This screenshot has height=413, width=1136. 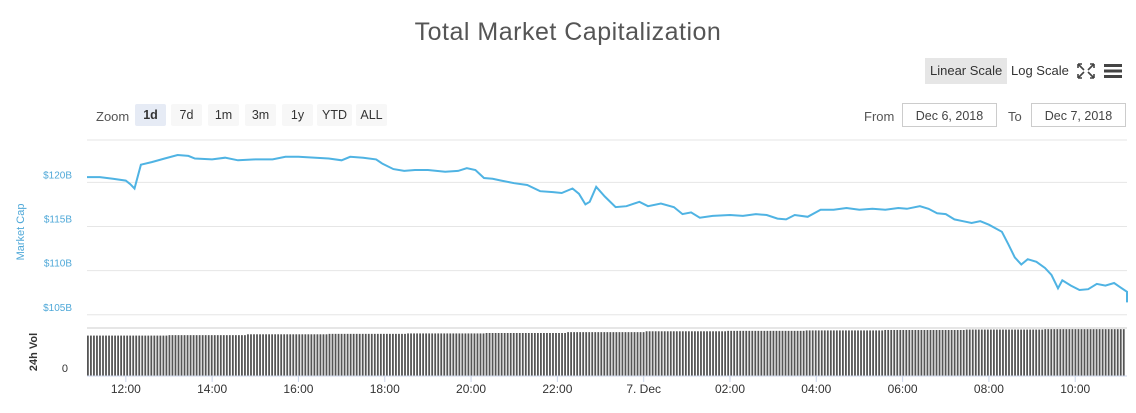 What do you see at coordinates (385, 389) in the screenshot?
I see `x-tick-label: 18:00` at bounding box center [385, 389].